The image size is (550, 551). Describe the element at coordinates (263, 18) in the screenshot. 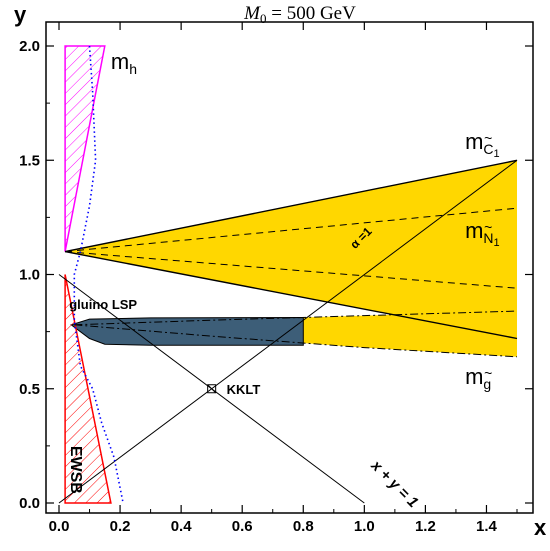

I see `title-subscript: 0` at that location.